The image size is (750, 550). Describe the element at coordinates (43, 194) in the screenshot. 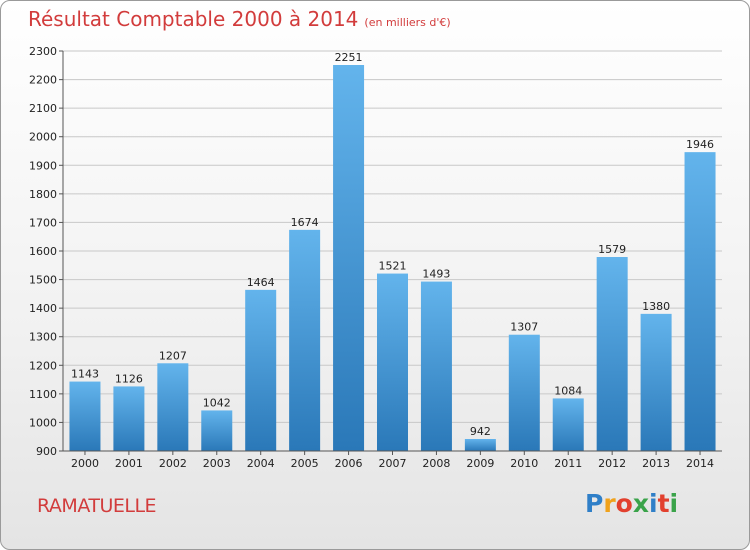

I see `y-tick-label: 1800` at that location.